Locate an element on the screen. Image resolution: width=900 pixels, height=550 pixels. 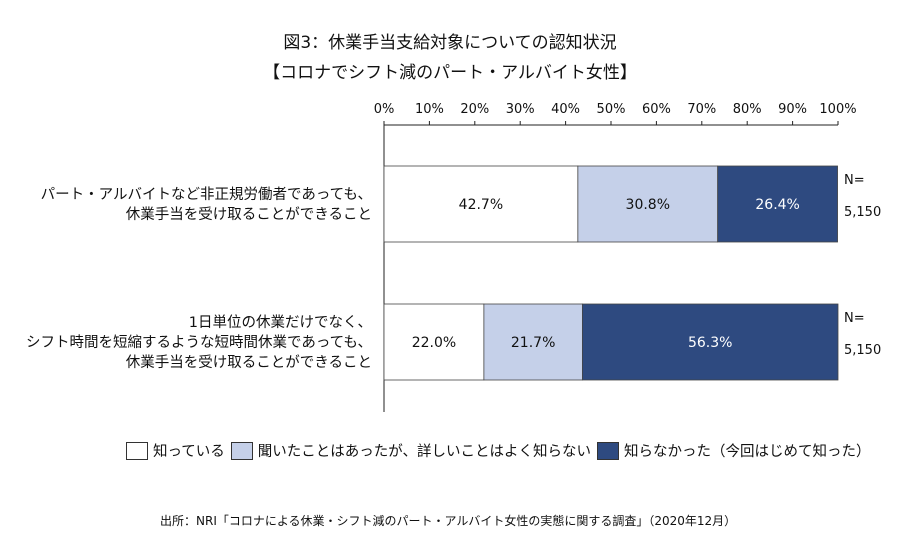
category-label: パート・アルバイトなど非正規労働者であっても、 is located at coordinates (206, 194).